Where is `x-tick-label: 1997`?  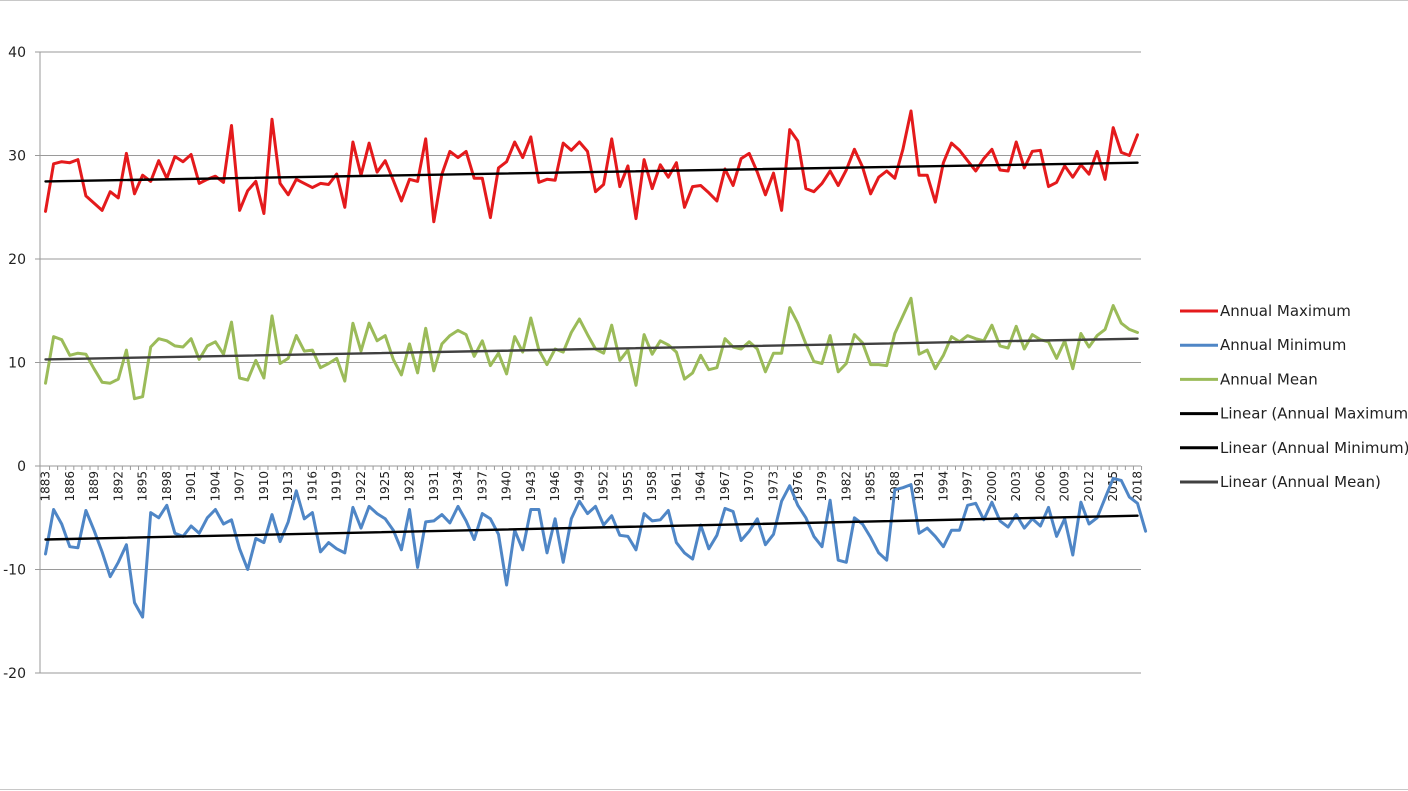 x-tick-label: 1997 is located at coordinates (968, 486).